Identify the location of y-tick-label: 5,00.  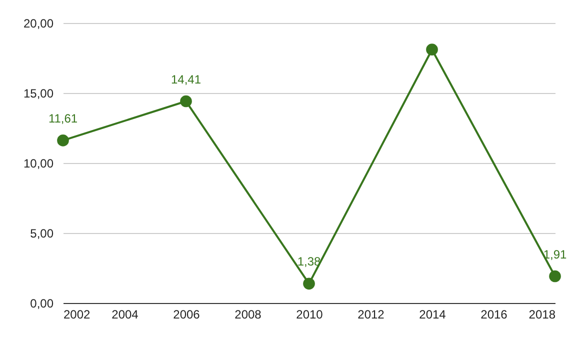
(42, 233).